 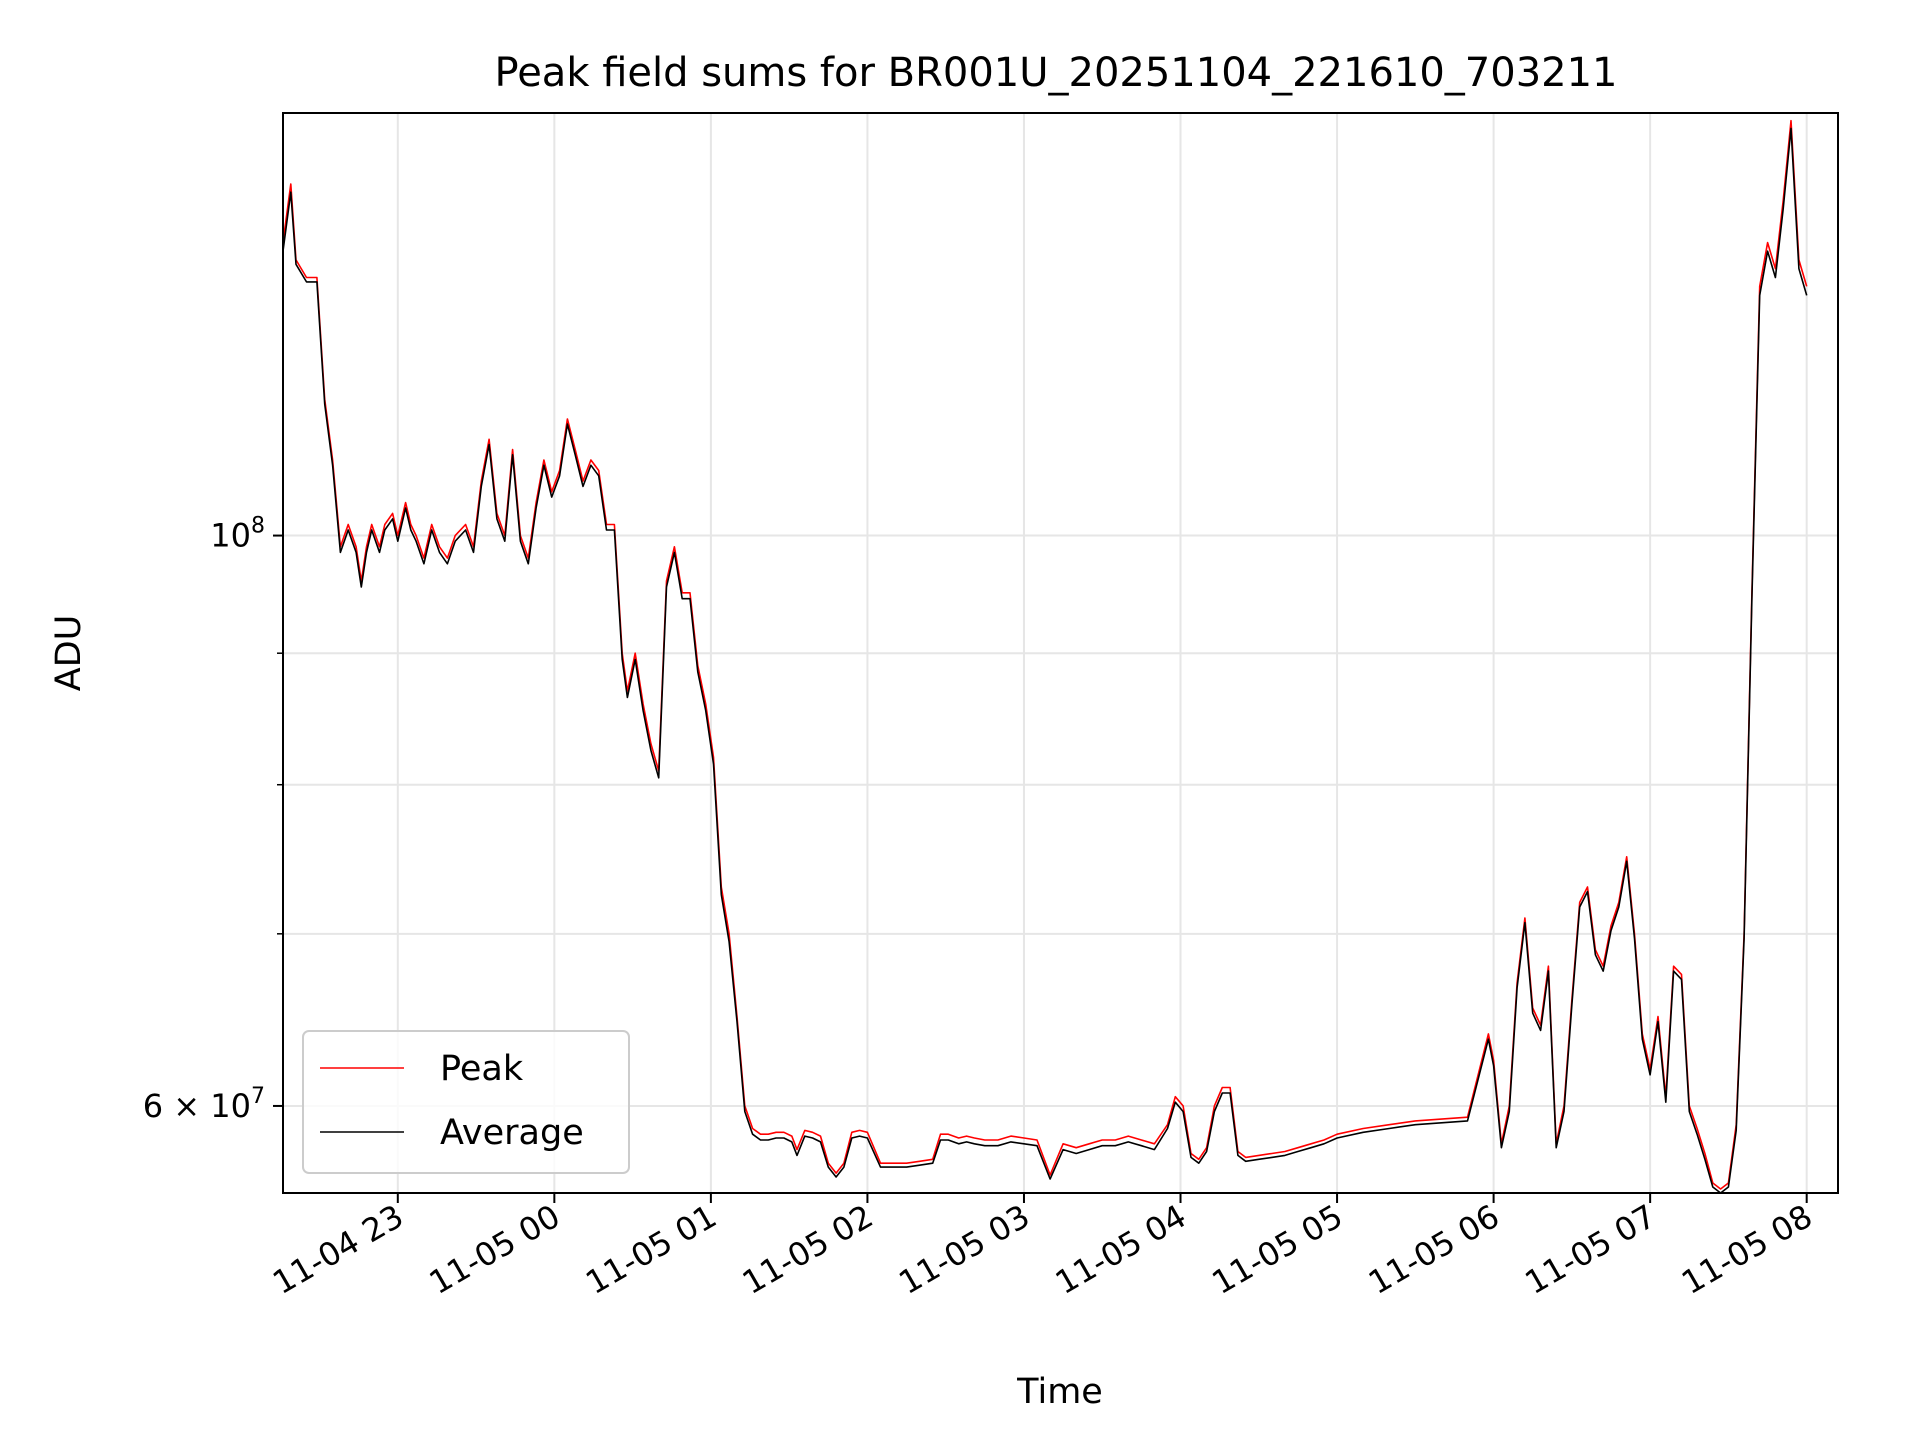 I want to click on y-tick-label: 108, so click(x=237, y=534).